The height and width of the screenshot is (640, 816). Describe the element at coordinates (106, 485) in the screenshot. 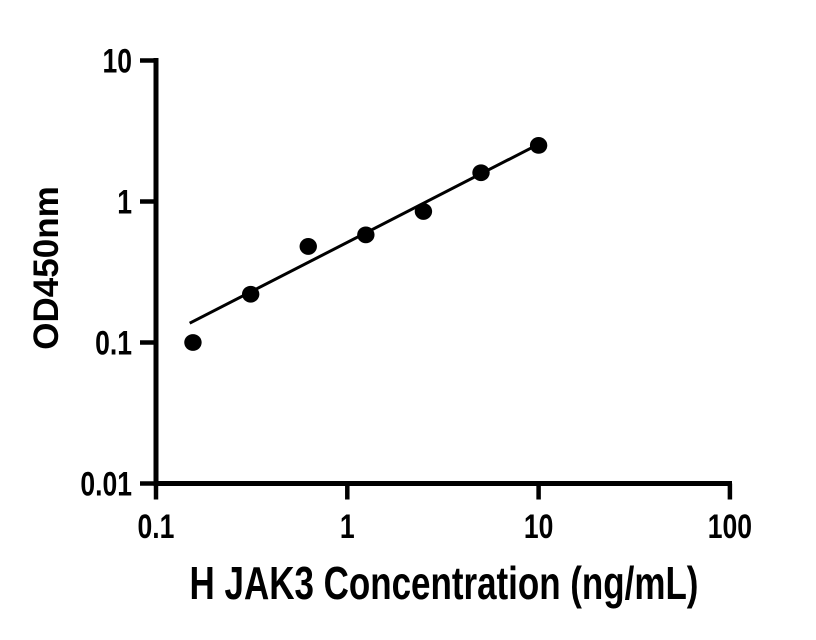

I see `y-tick-label: 0.01` at that location.